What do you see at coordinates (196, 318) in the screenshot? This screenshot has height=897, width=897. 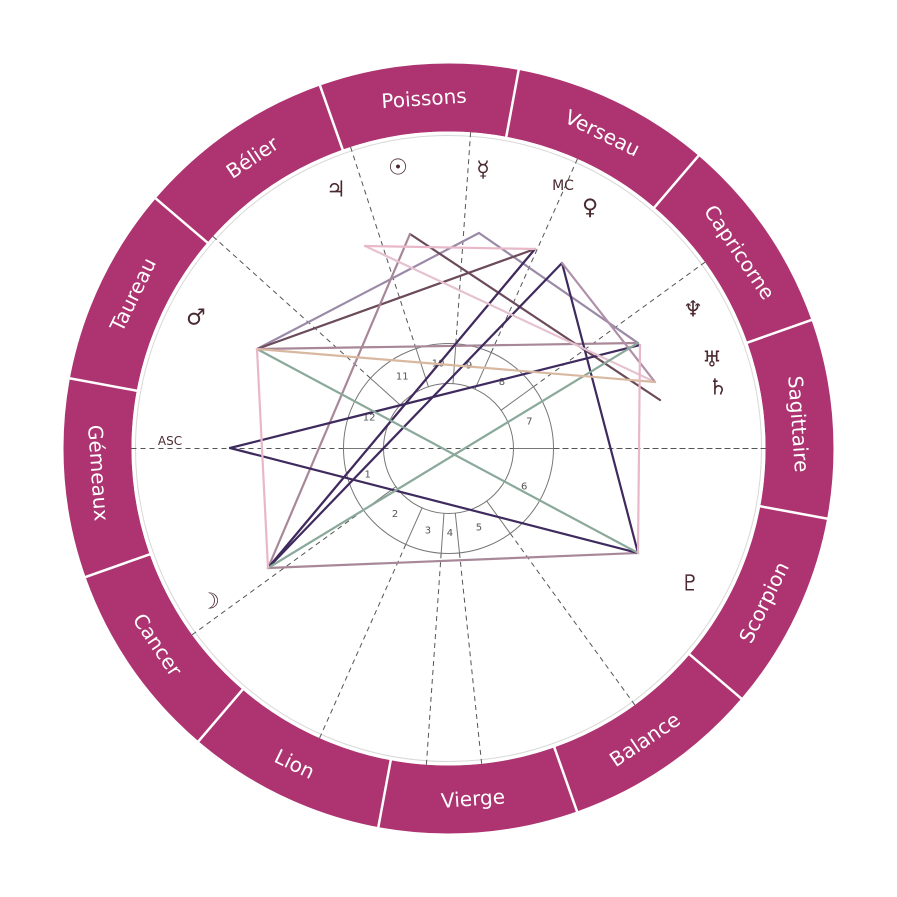 I see `mars-icon: ♂` at bounding box center [196, 318].